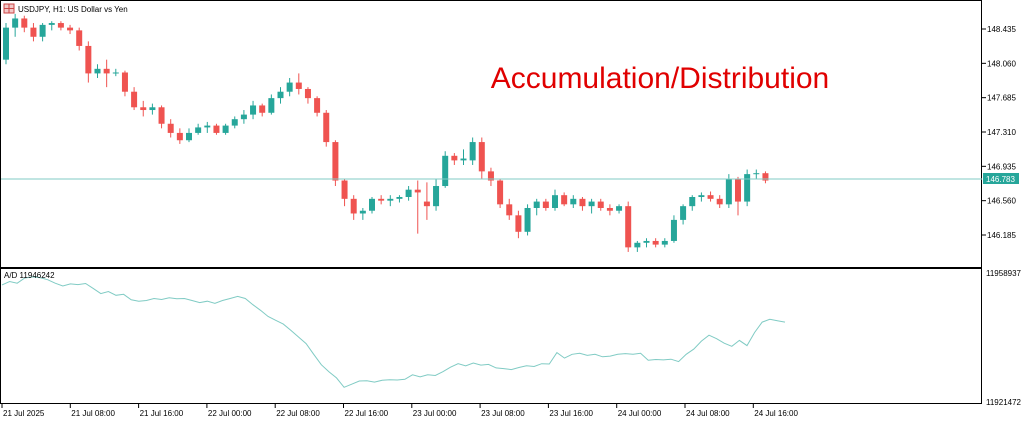  Describe the element at coordinates (1001, 98) in the screenshot. I see `price-tick-label: 147.685` at that location.